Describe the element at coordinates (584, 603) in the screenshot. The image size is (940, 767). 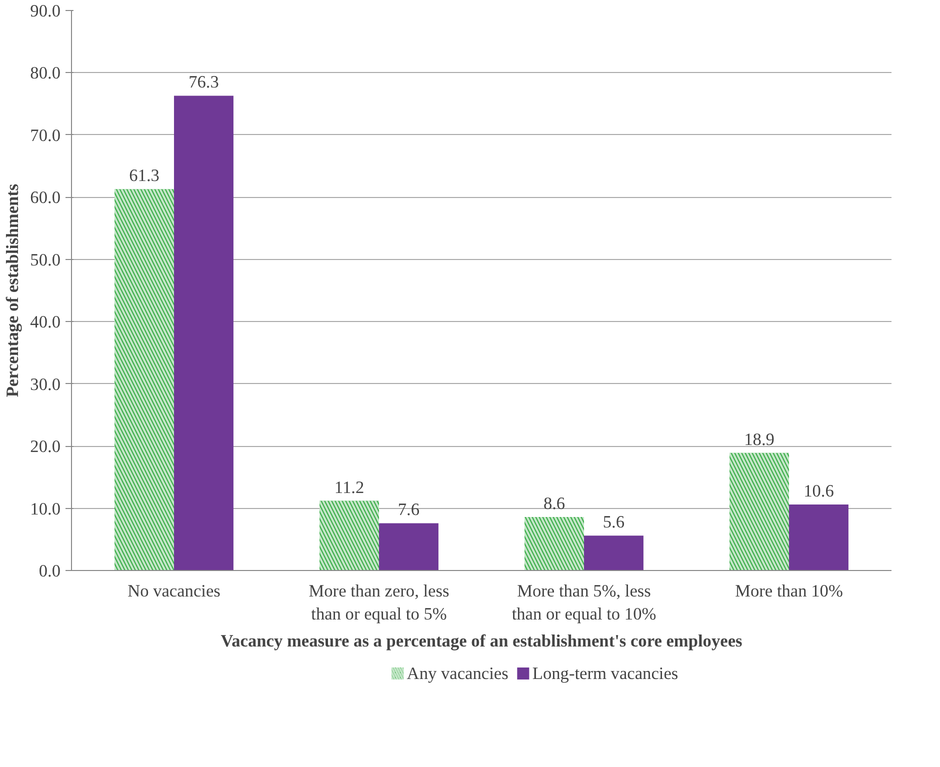
I see `x-tick-label: More than 5%, less than or equal to 10%` at that location.